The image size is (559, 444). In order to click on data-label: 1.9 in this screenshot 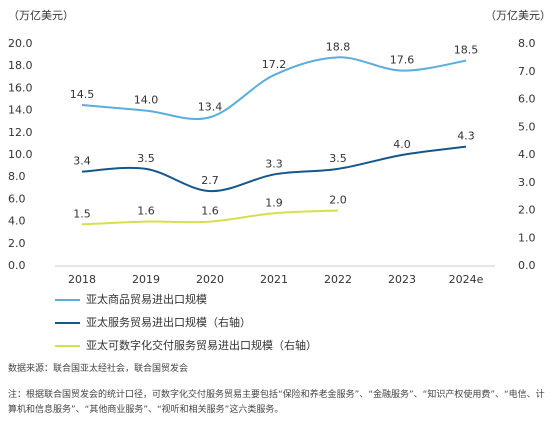, I will do `click(274, 202)`.